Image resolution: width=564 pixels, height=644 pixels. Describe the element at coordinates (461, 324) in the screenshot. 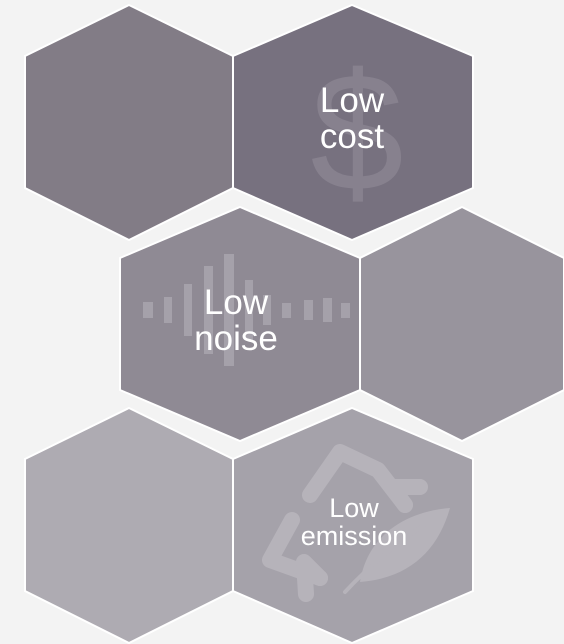

I see `hexagon-middle-right` at that location.